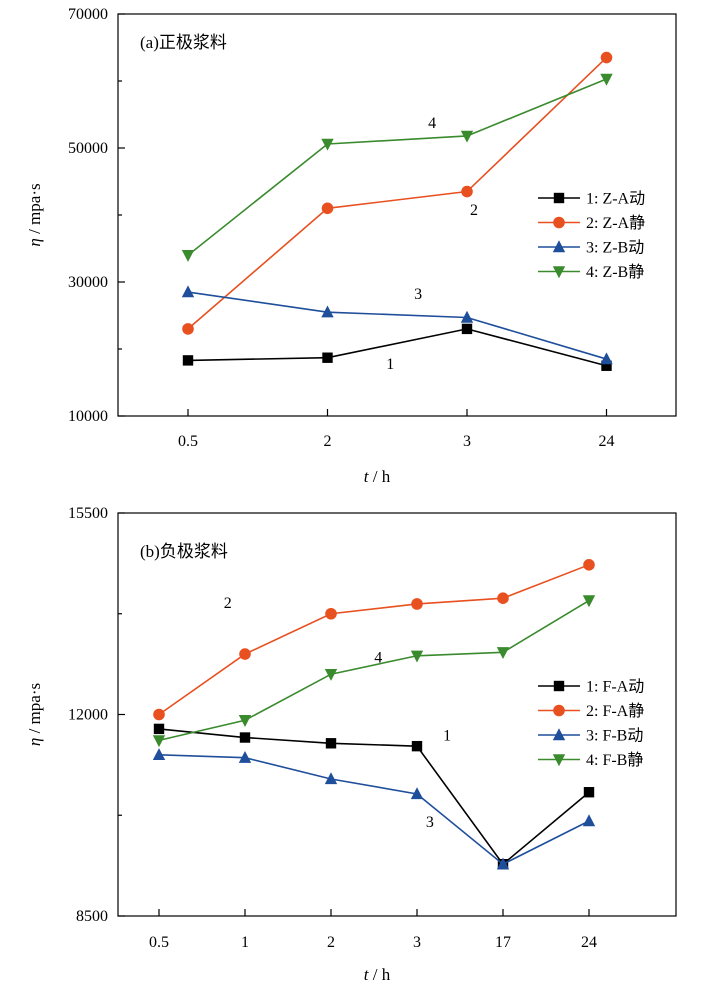 Image resolution: width=720 pixels, height=994 pixels. Describe the element at coordinates (88, 513) in the screenshot. I see `y-tick-label: 15500` at that location.